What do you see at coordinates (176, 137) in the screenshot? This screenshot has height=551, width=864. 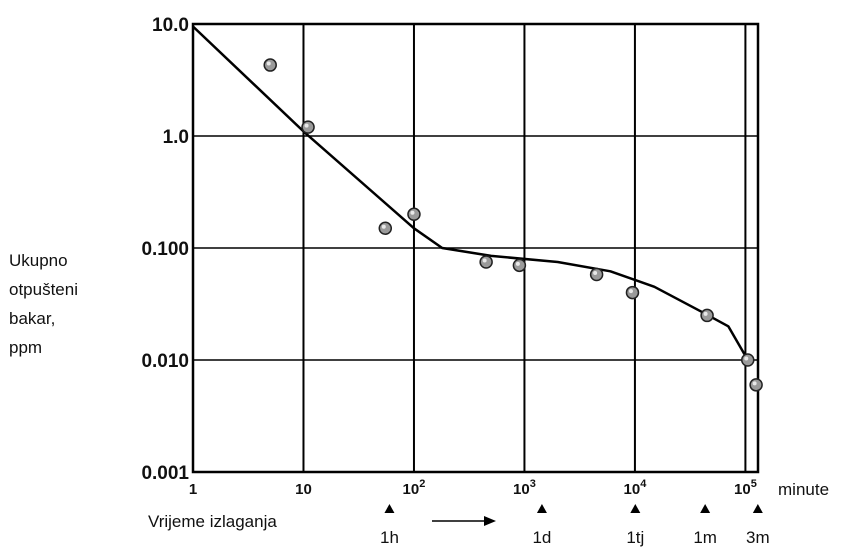 I see `y-tick-label: 1.0` at bounding box center [176, 137].